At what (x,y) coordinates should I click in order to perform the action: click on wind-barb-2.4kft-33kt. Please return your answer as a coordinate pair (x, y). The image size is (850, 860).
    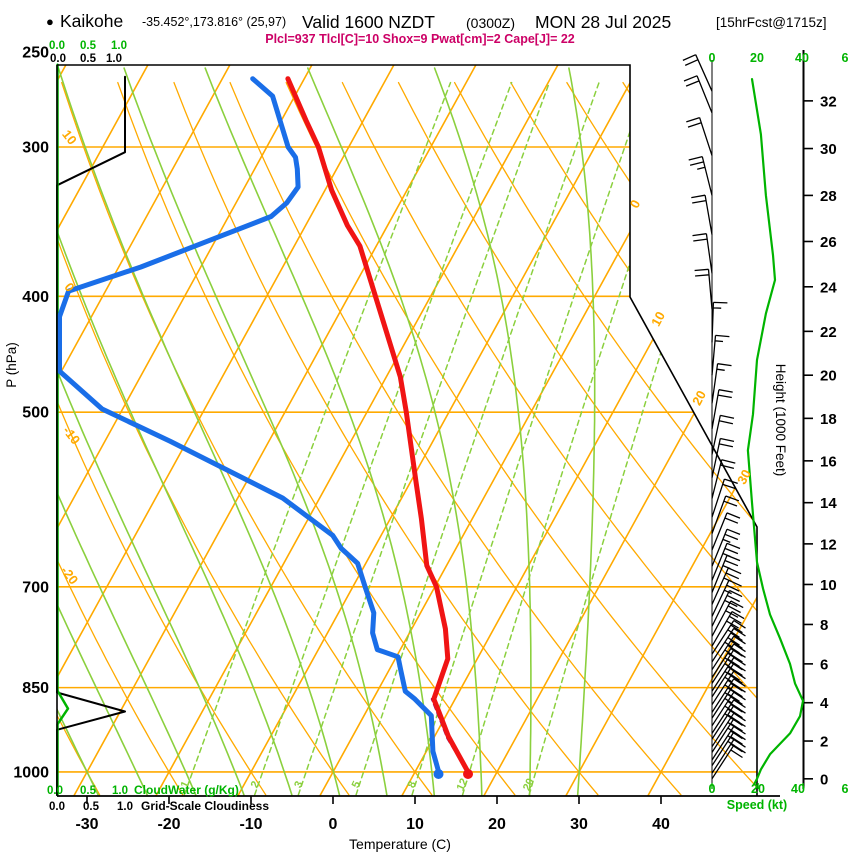
    Looking at the image, I should click on (728, 716).